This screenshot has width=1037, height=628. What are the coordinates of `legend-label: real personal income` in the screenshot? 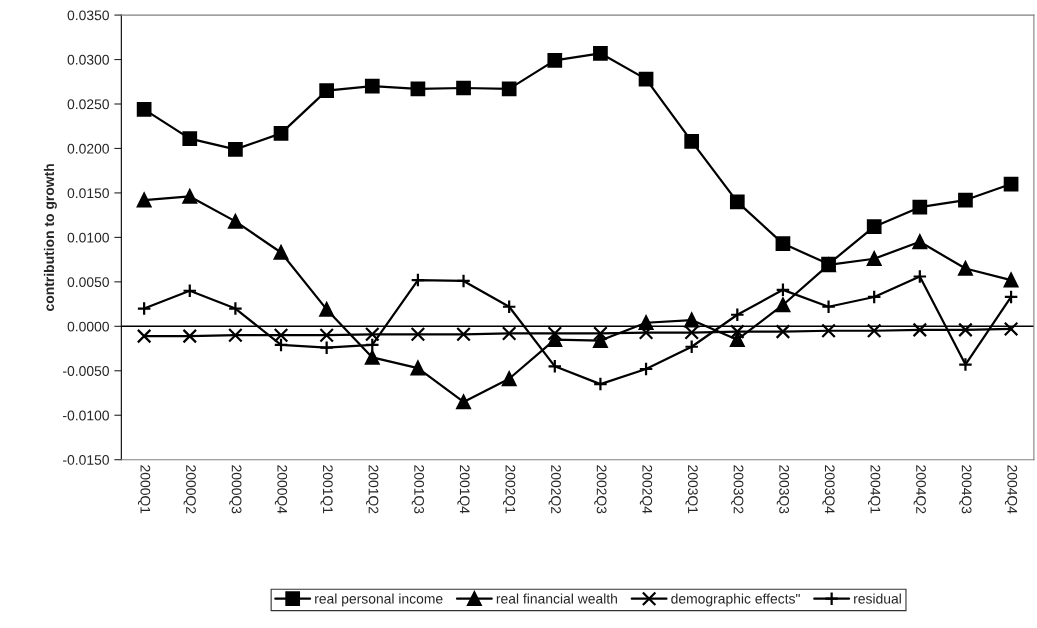 It's located at (379, 600).